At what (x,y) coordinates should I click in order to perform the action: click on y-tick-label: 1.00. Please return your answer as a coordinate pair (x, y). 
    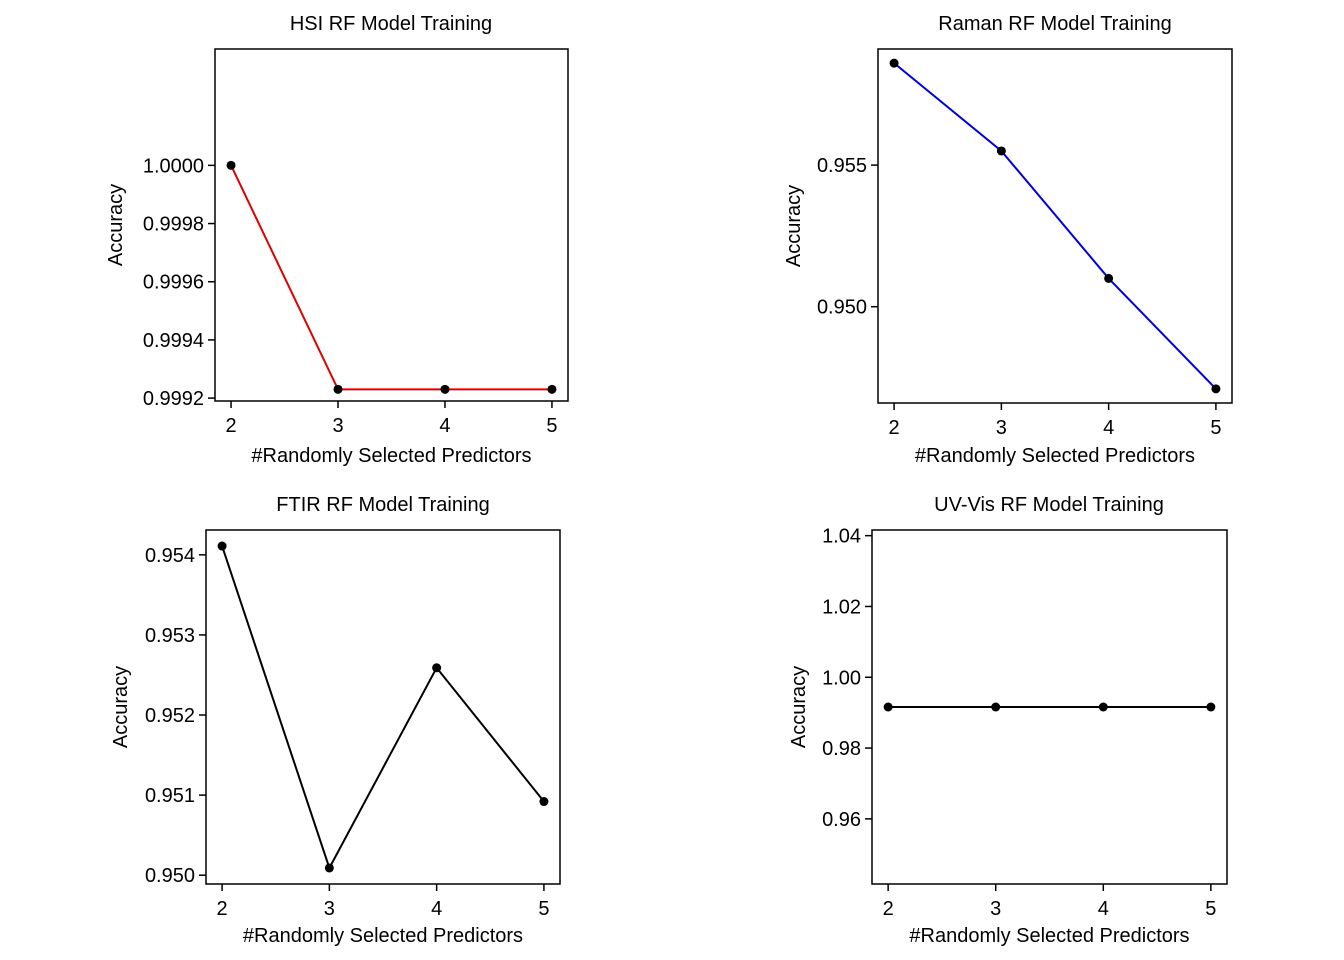
    Looking at the image, I should click on (841, 678).